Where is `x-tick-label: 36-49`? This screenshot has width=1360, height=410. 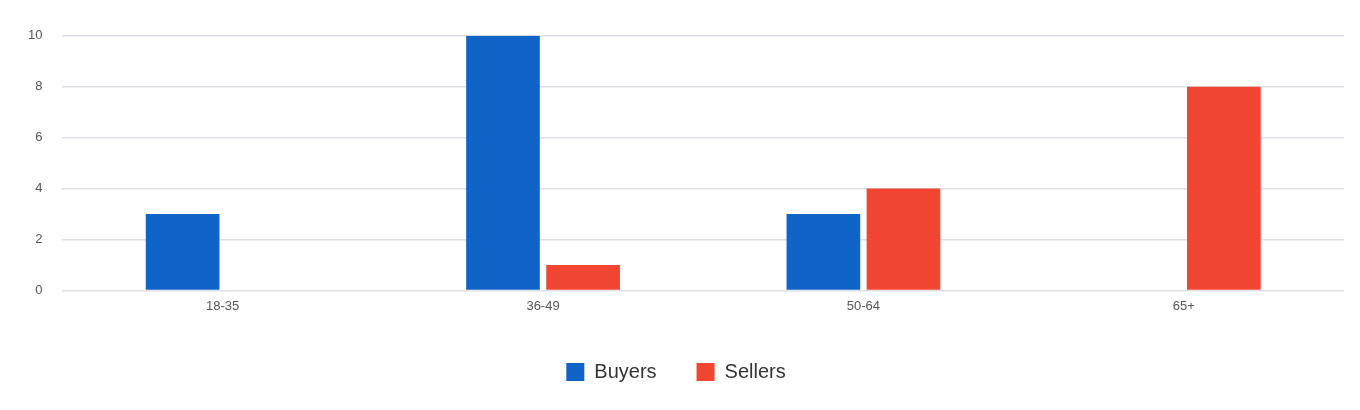
x-tick-label: 36-49 is located at coordinates (543, 305).